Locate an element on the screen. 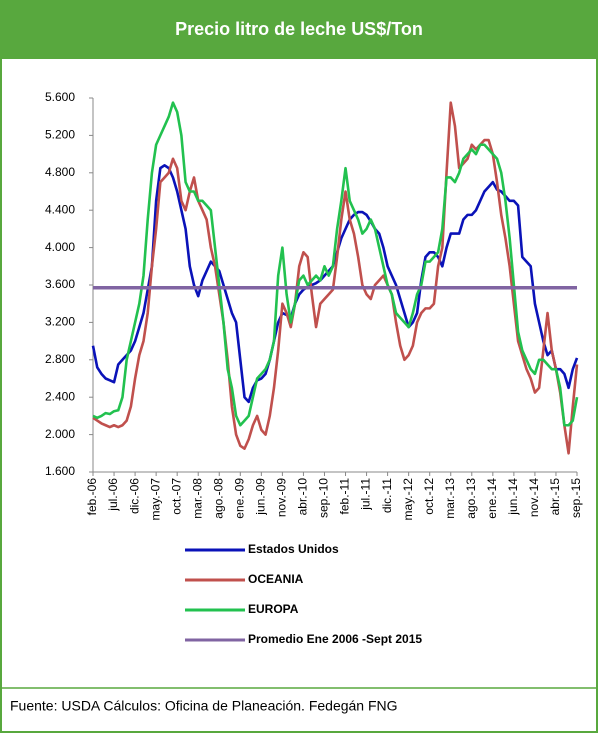  x-tick-label: jun.-09 is located at coordinates (261, 497).